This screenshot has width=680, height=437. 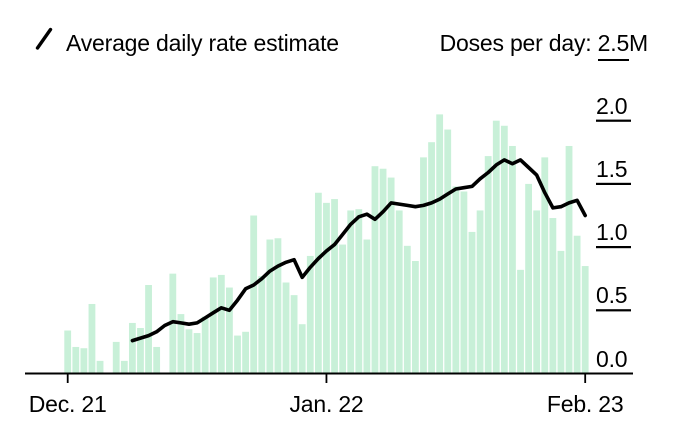 What do you see at coordinates (613, 45) in the screenshot?
I see `kpi-value: 2.5` at bounding box center [613, 45].